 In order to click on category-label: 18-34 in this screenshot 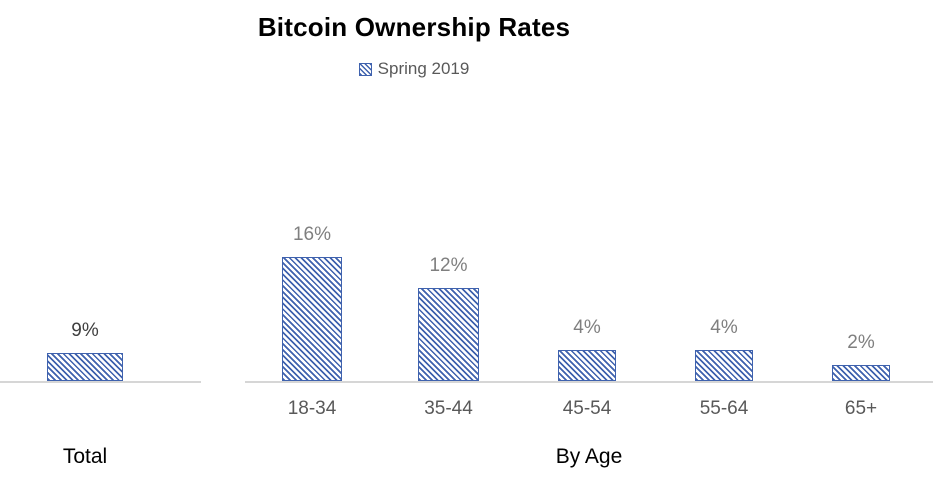, I will do `click(312, 408)`.